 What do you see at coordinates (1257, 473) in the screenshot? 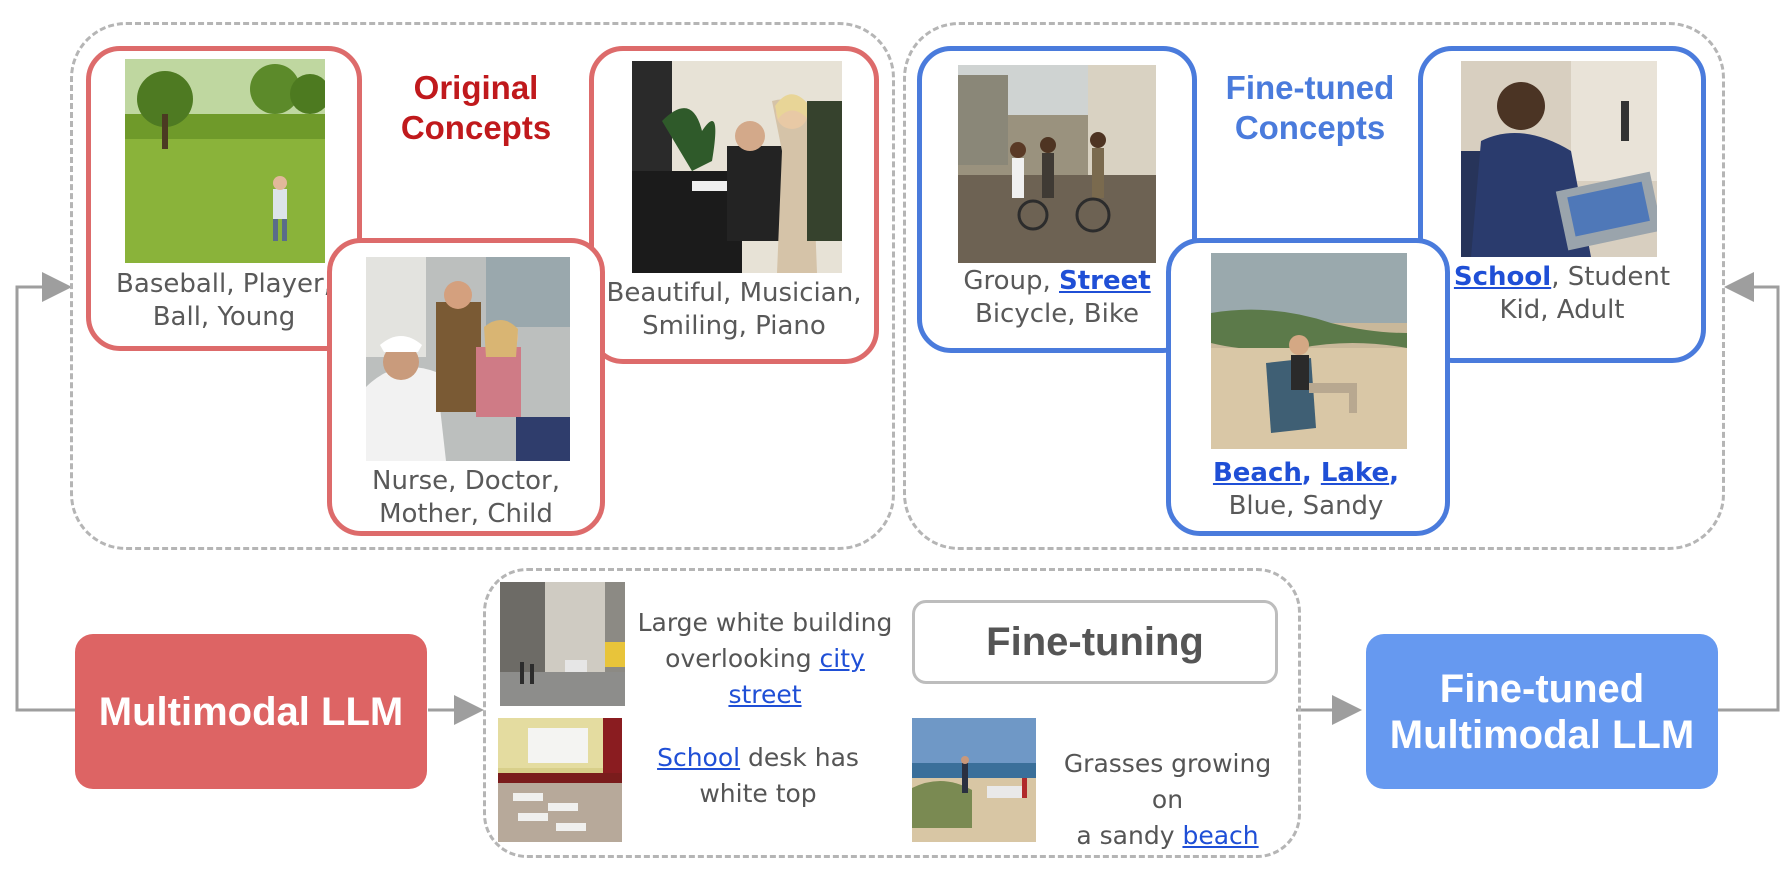
I see `keyword-beach: Beach` at bounding box center [1257, 473].